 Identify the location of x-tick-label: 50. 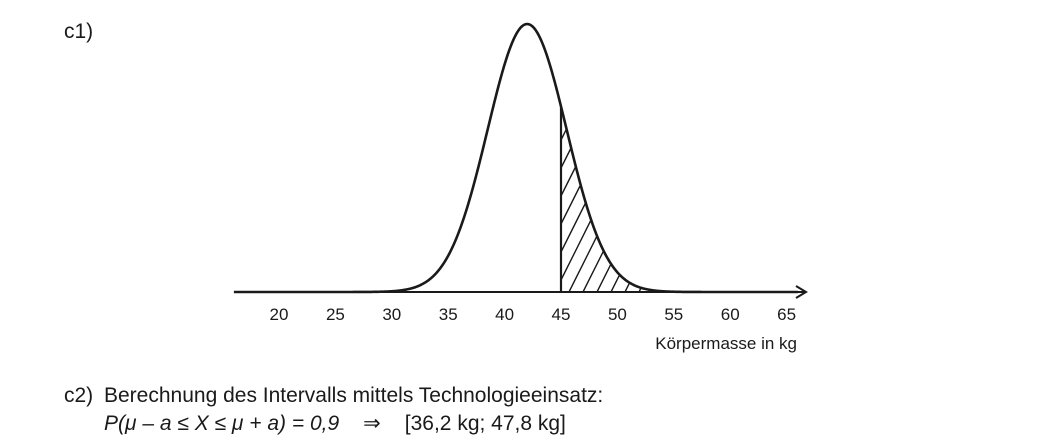
(617, 314).